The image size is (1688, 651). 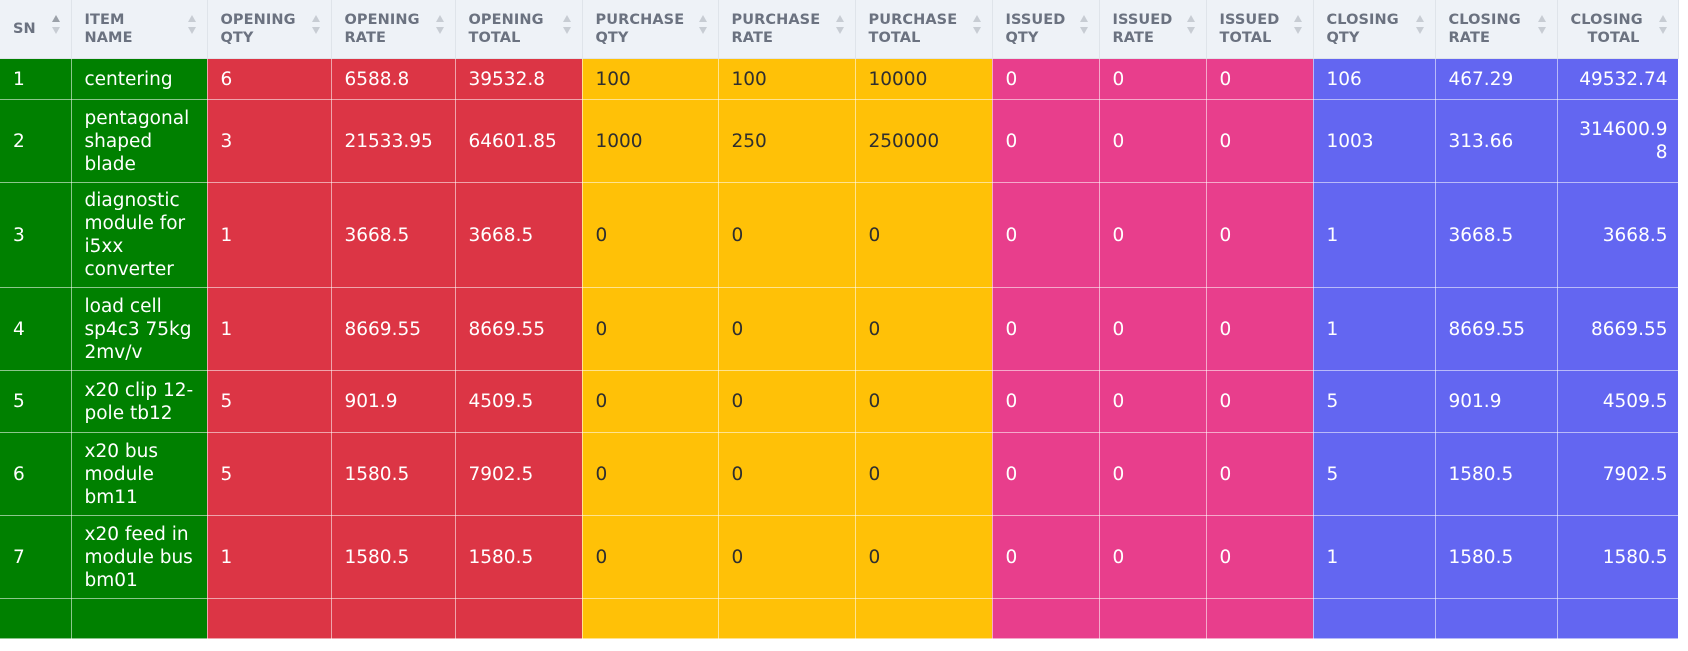 What do you see at coordinates (1618, 557) in the screenshot?
I see `cell-closing-total: 1580.5` at bounding box center [1618, 557].